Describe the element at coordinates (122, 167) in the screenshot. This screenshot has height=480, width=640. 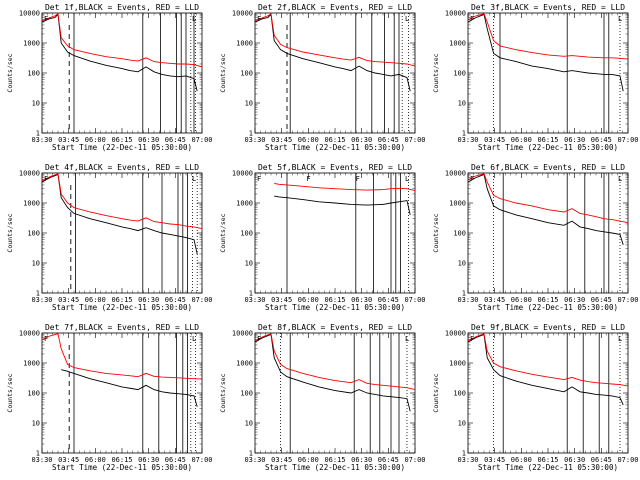
I see `chart-title: Det 4f,BLACK = Events, RED = LLD` at that location.